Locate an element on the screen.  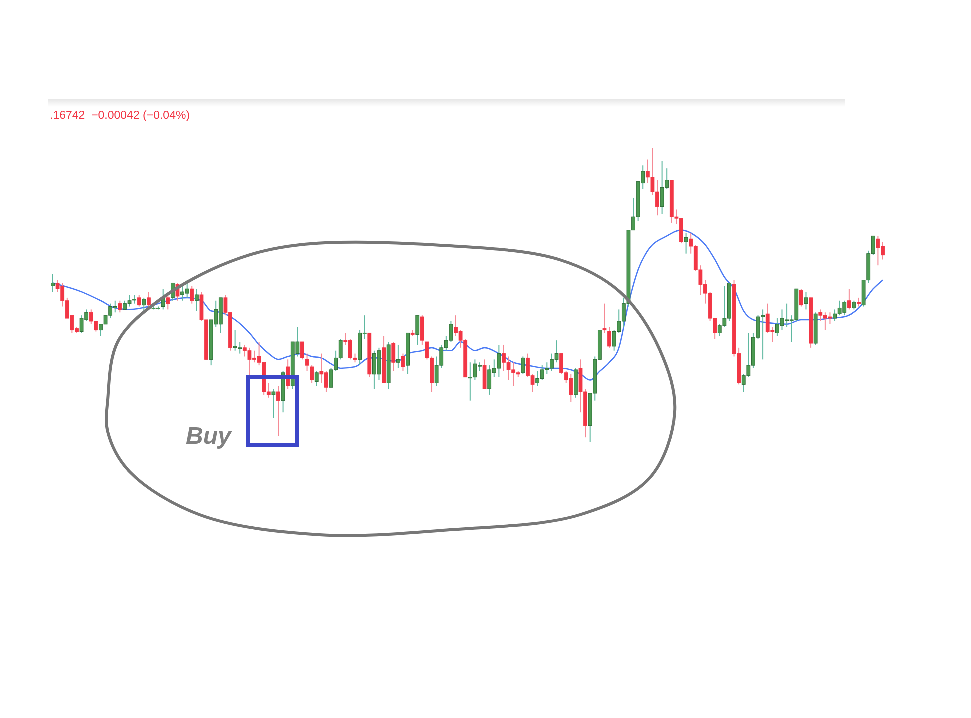
text: .16742 −0.00042 (−0.04%) is located at coordinates (120, 116).